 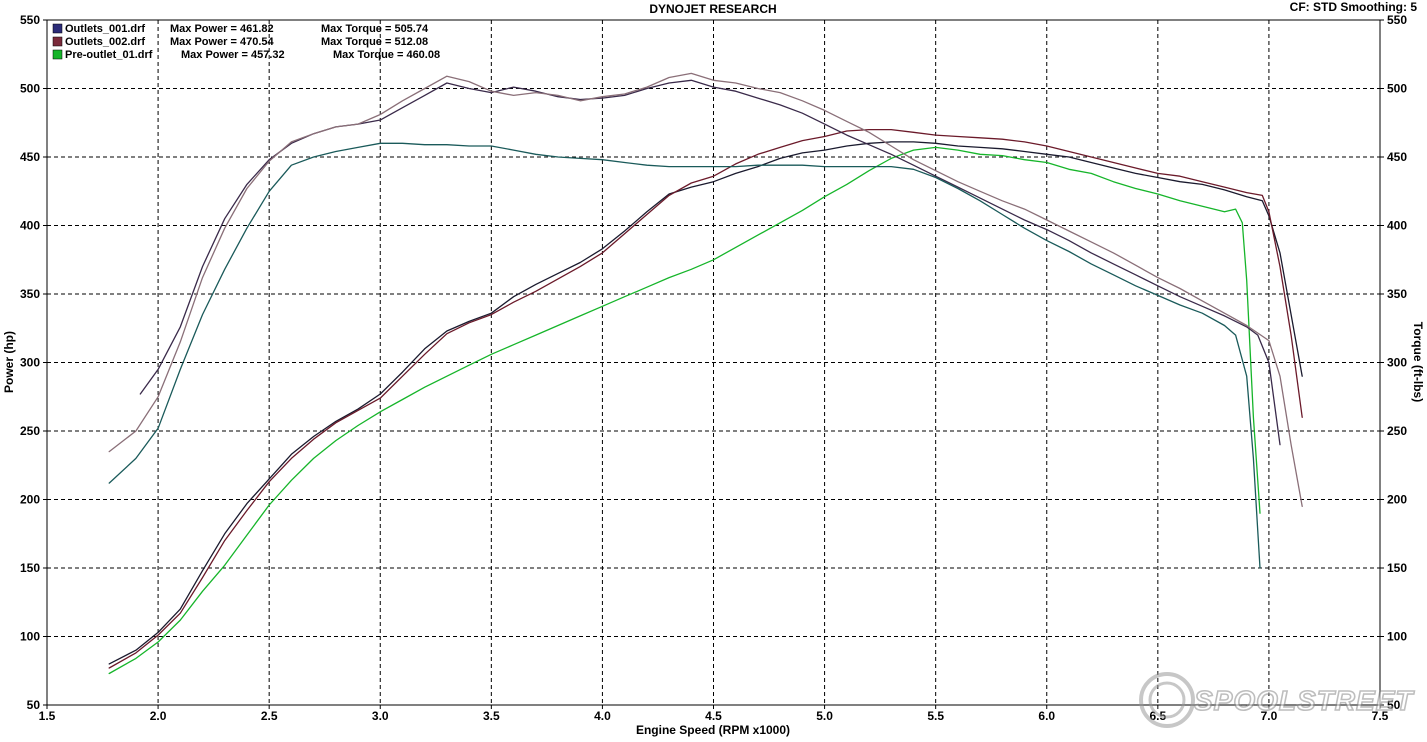 I want to click on legend-torque-pre-outlet-01: Max Torque = 460.08, so click(x=386, y=55).